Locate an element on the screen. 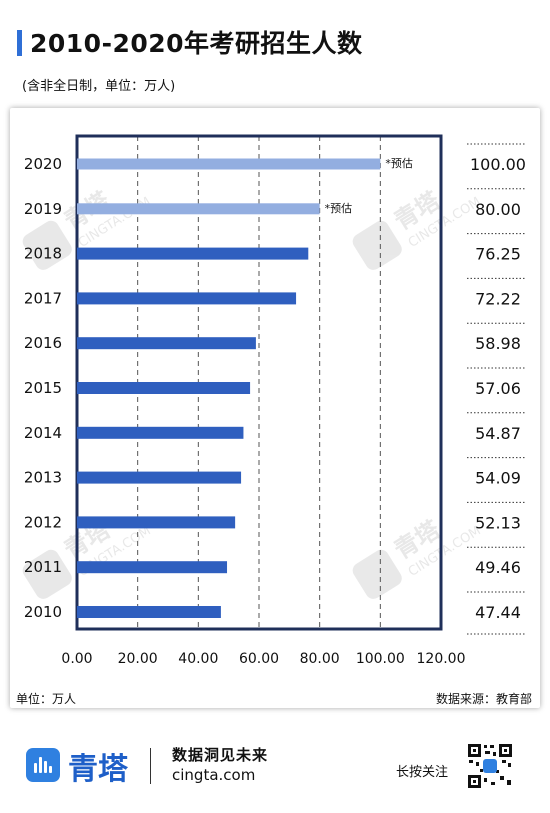  title-accent-bar is located at coordinates (19, 43).